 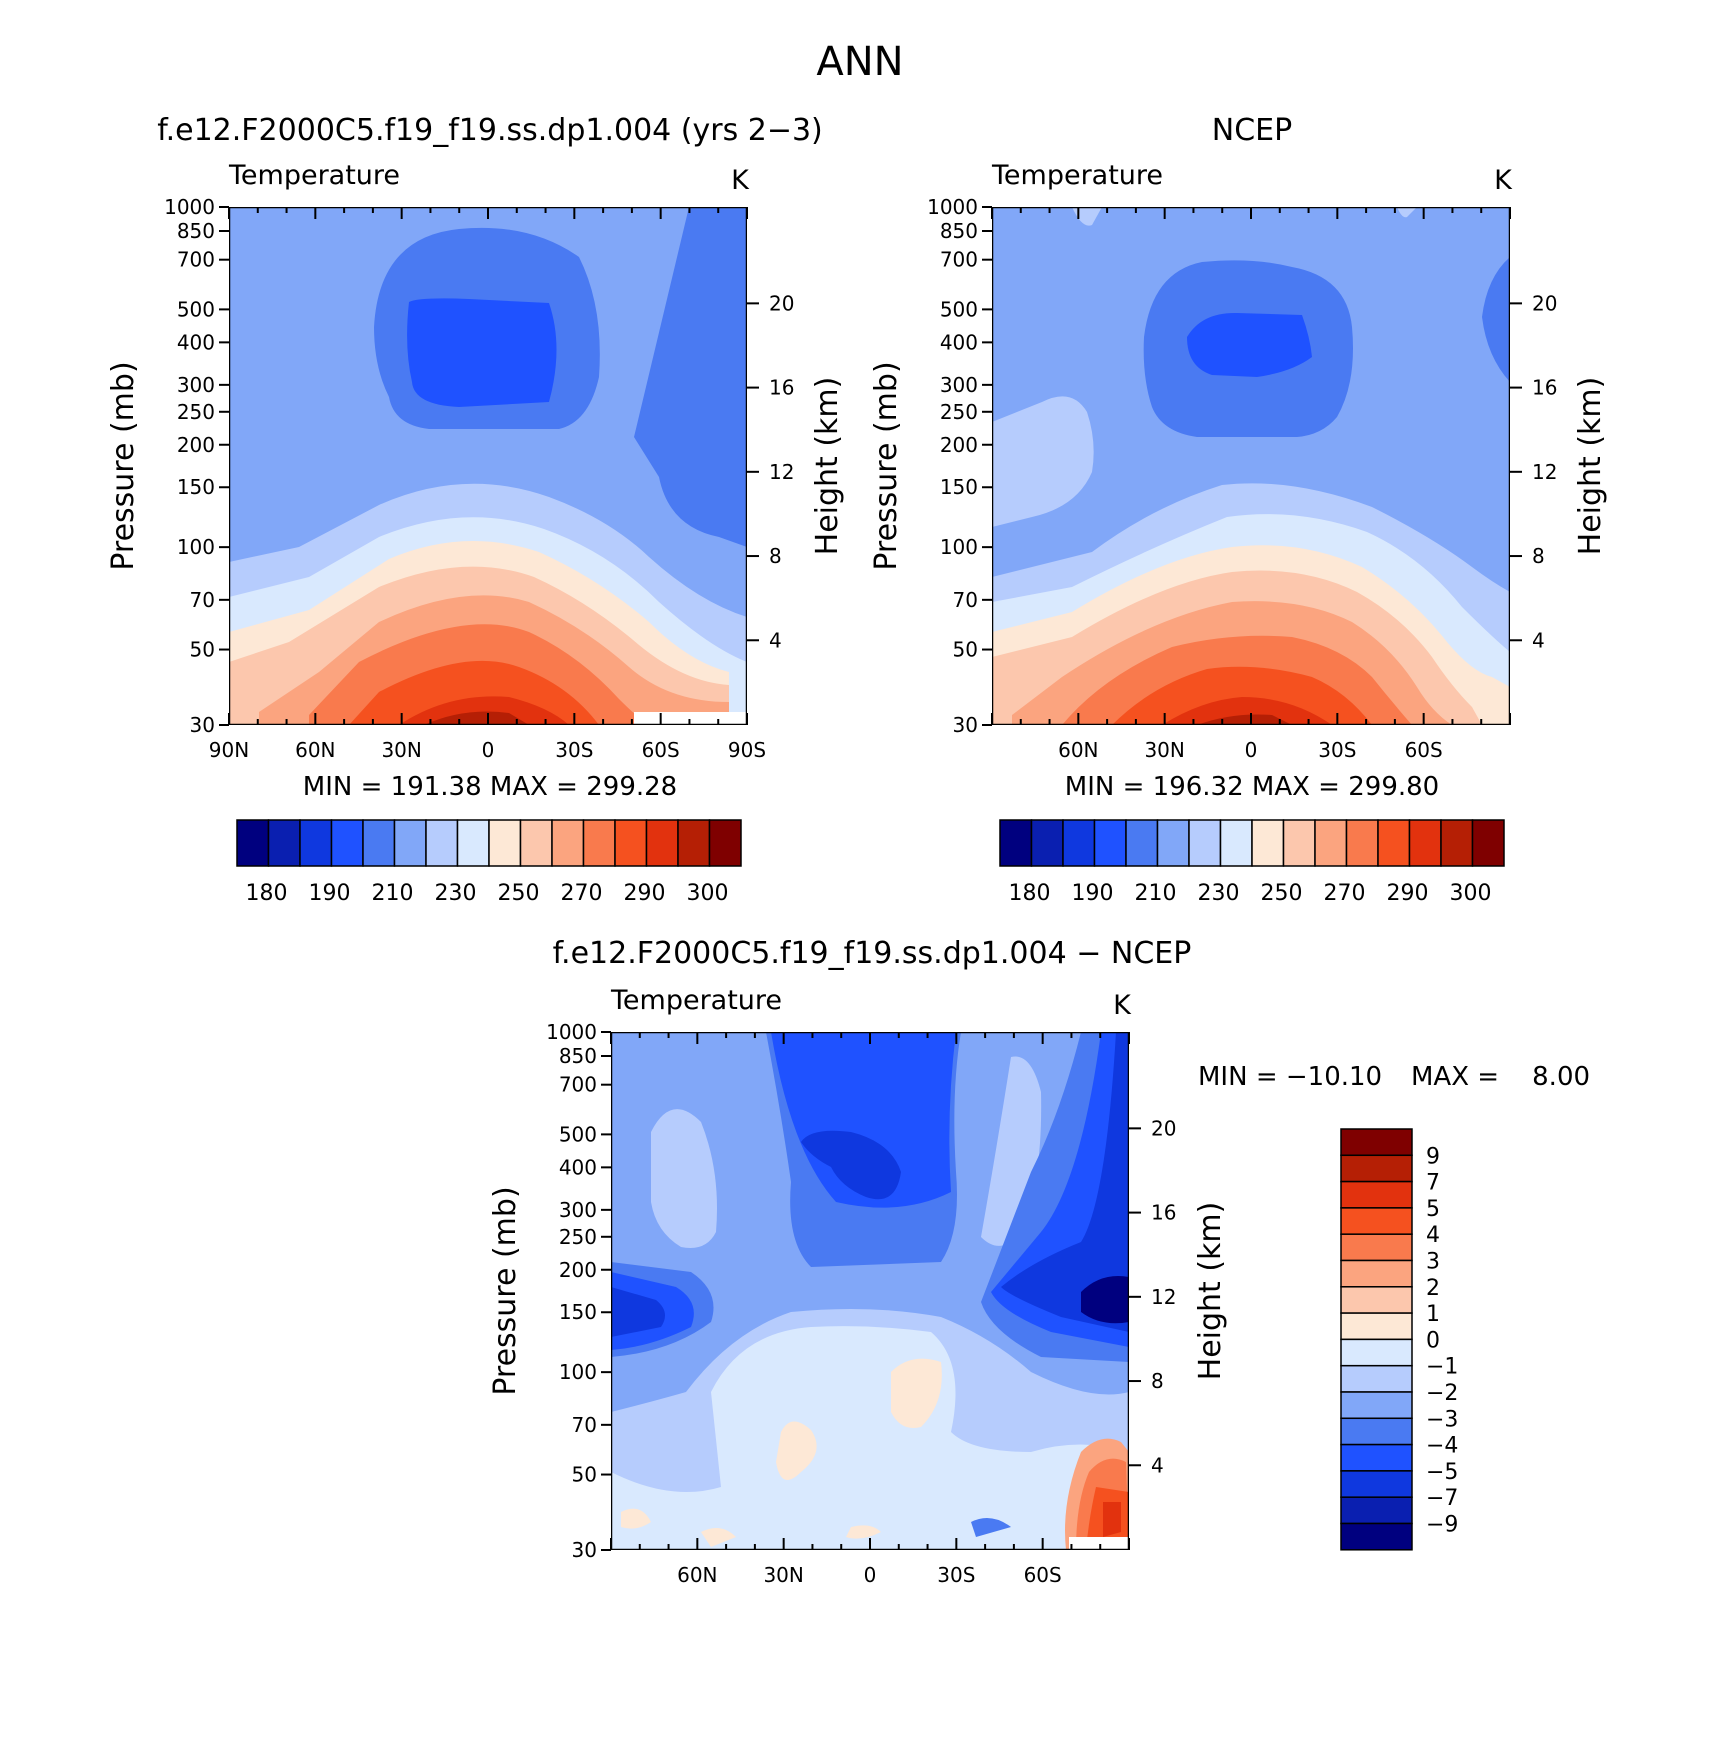 What do you see at coordinates (718, 1537) in the screenshot?
I see `band-1-d` at bounding box center [718, 1537].